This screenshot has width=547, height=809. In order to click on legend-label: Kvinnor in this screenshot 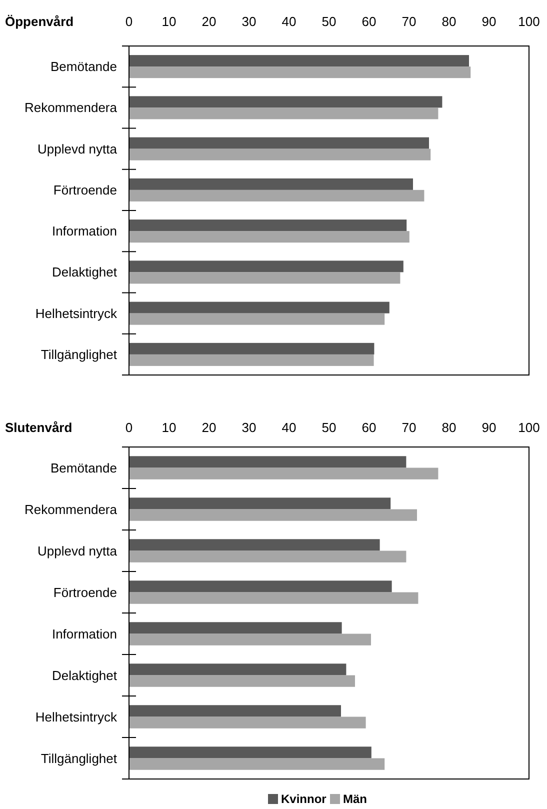, I will do `click(304, 799)`.